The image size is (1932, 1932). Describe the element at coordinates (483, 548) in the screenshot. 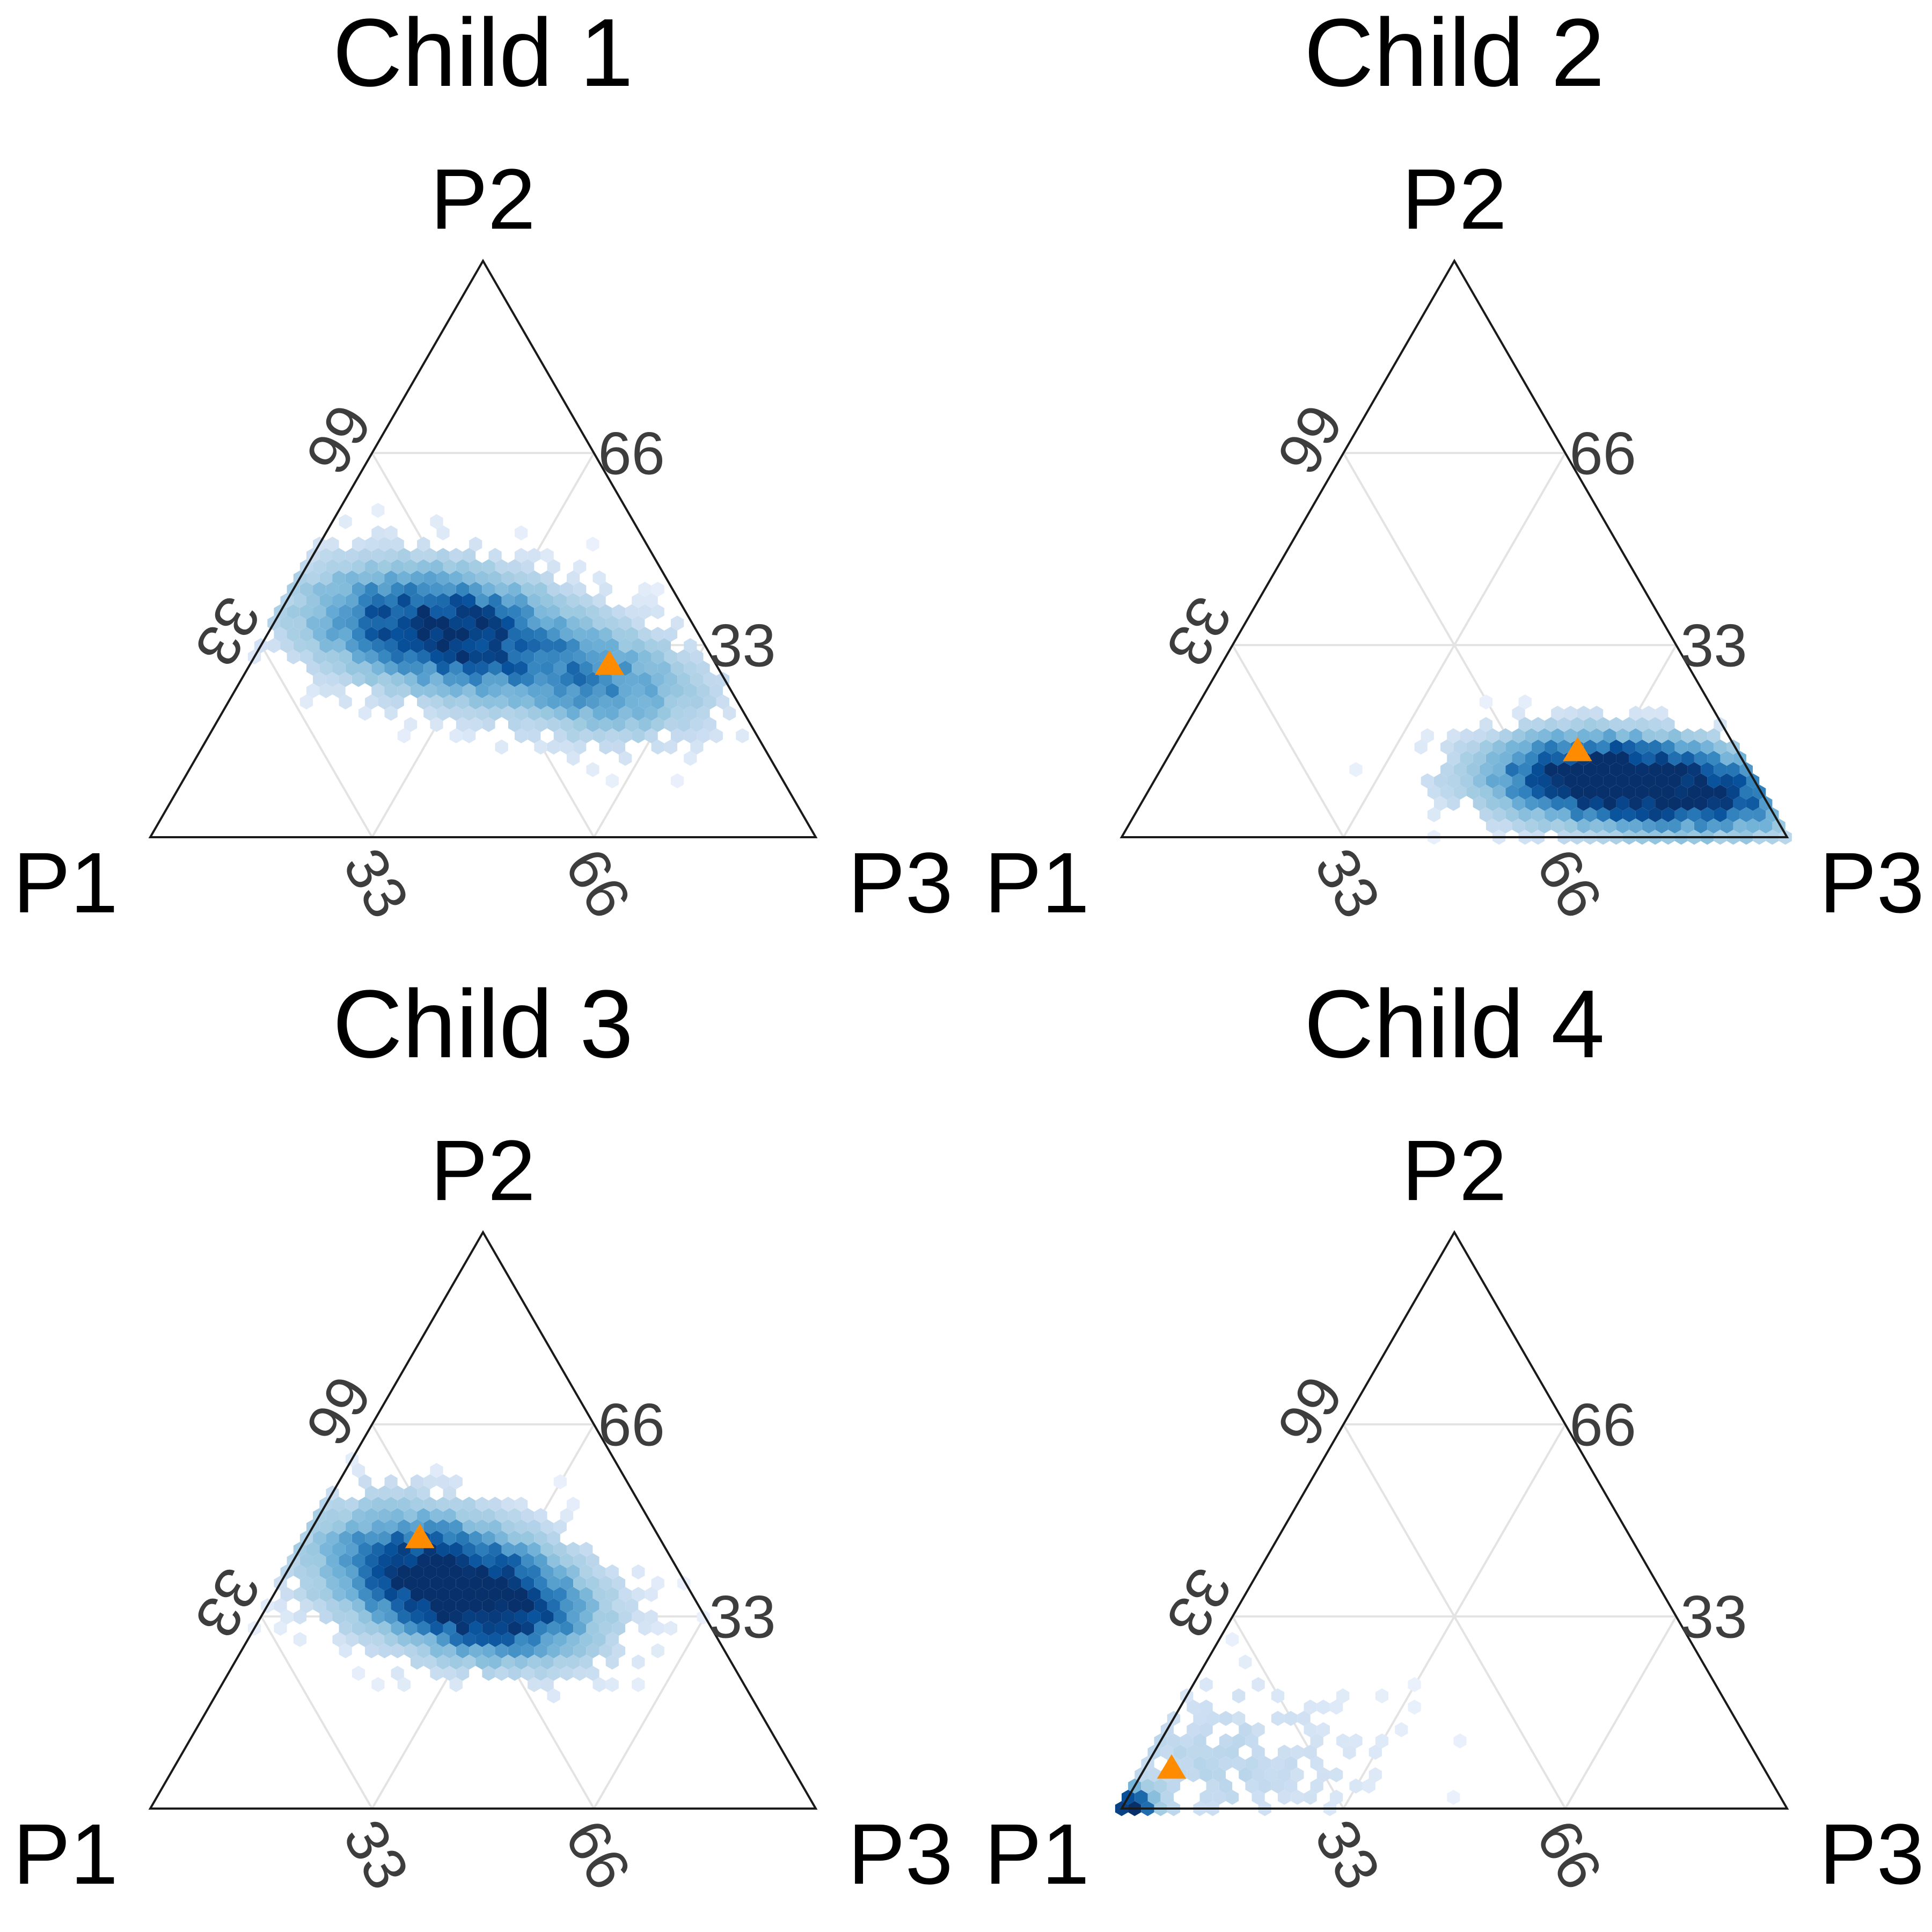

I see `ternary-frame` at that location.